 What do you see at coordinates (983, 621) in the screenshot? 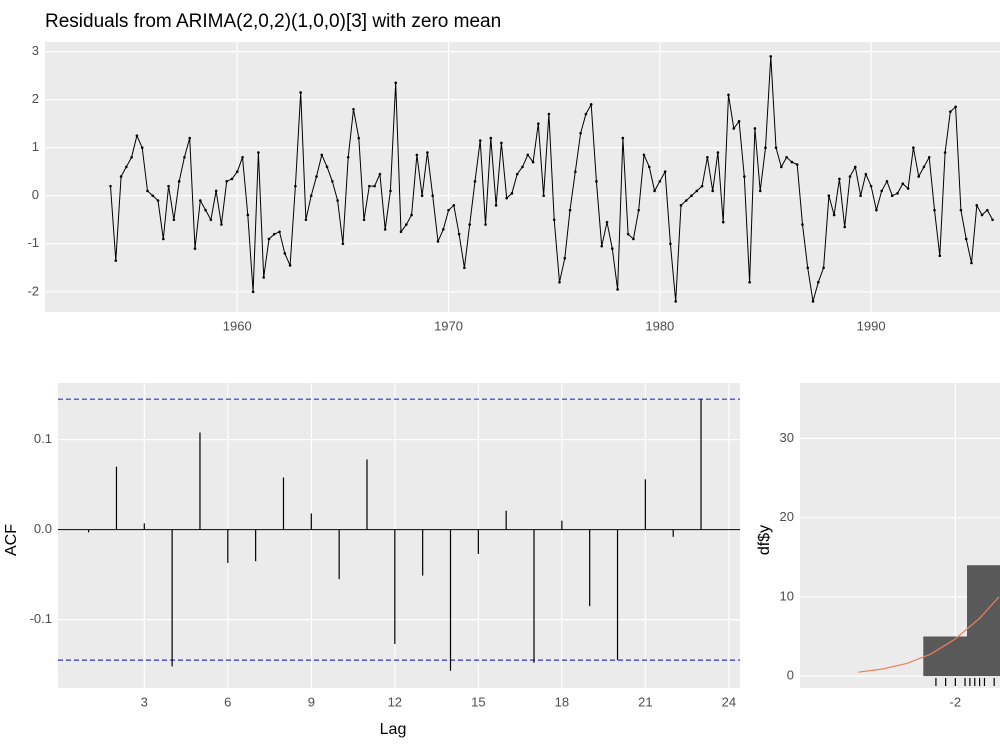
I see `histogram-bar` at bounding box center [983, 621].